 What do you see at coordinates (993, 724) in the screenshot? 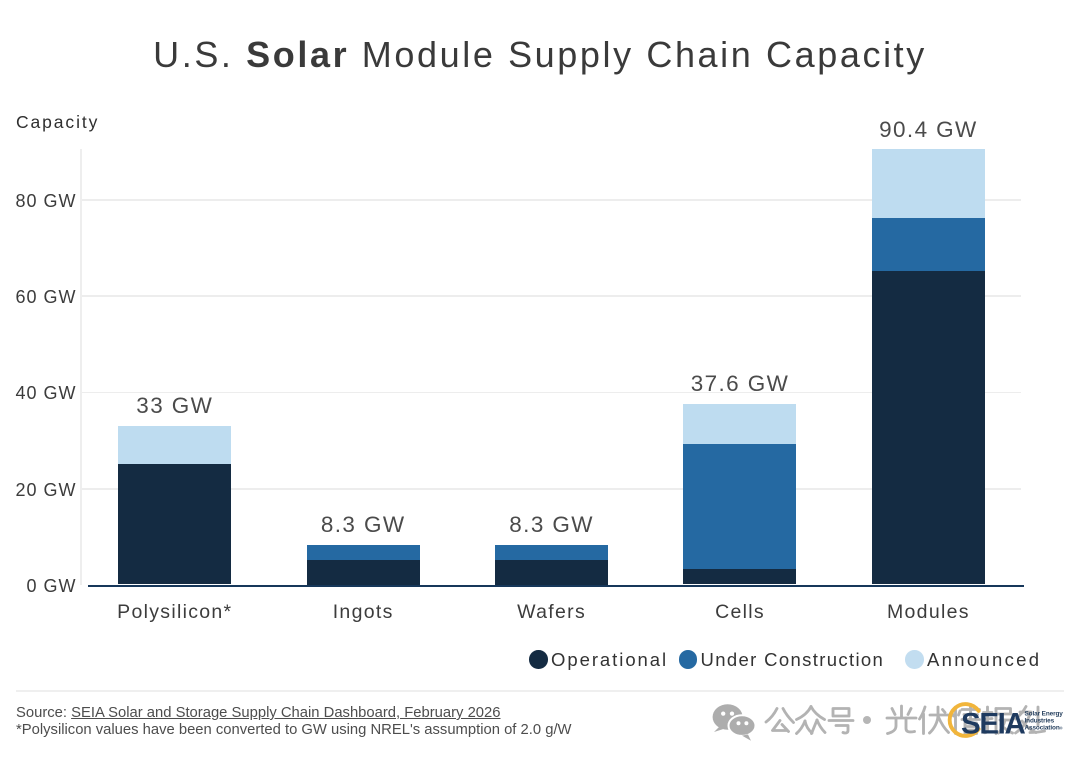
I see `svg-text: SEIA` at bounding box center [993, 724].